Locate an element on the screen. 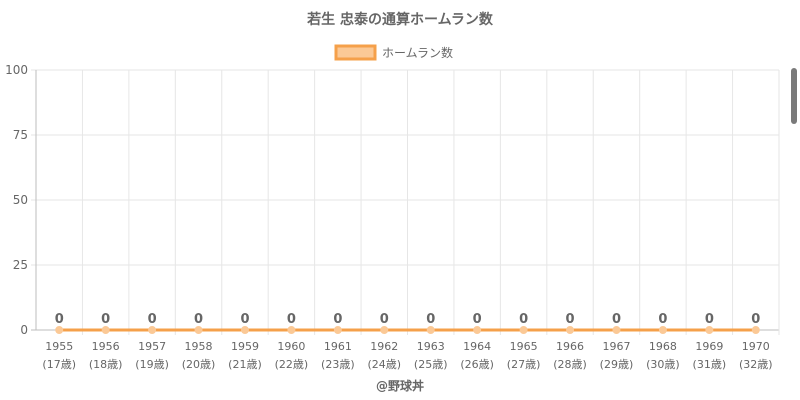 This screenshot has width=800, height=400. x-tick-label: 1964 is located at coordinates (477, 346).